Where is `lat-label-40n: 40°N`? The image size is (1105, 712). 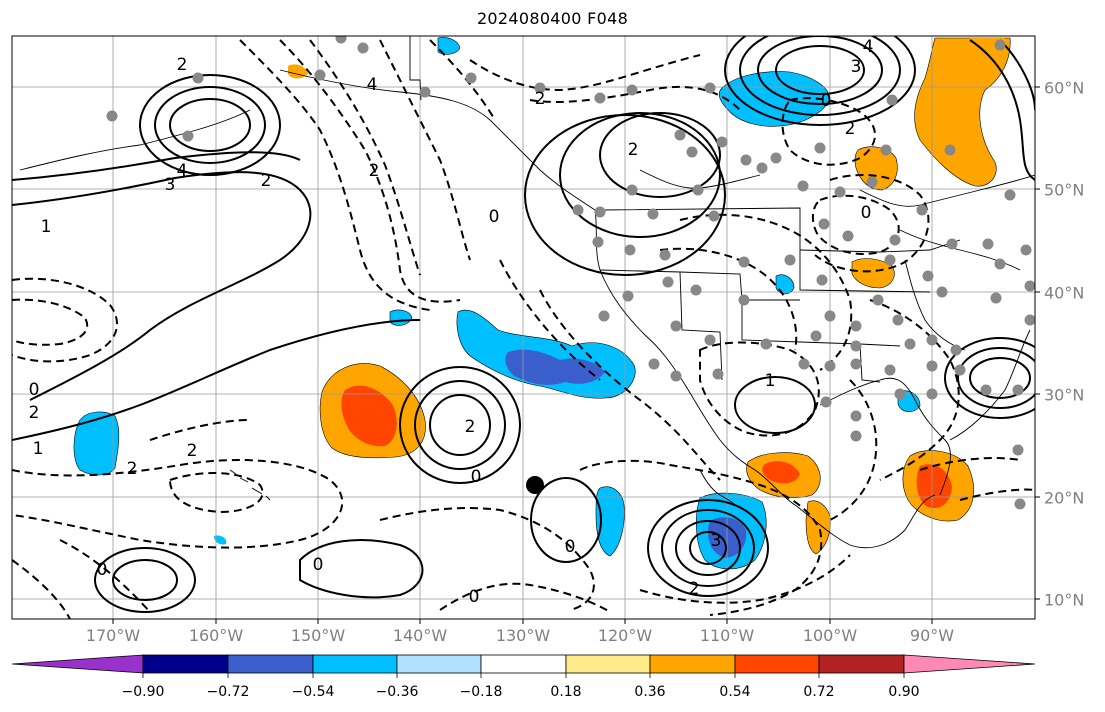
lat-label-40n: 40°N is located at coordinates (1064, 293).